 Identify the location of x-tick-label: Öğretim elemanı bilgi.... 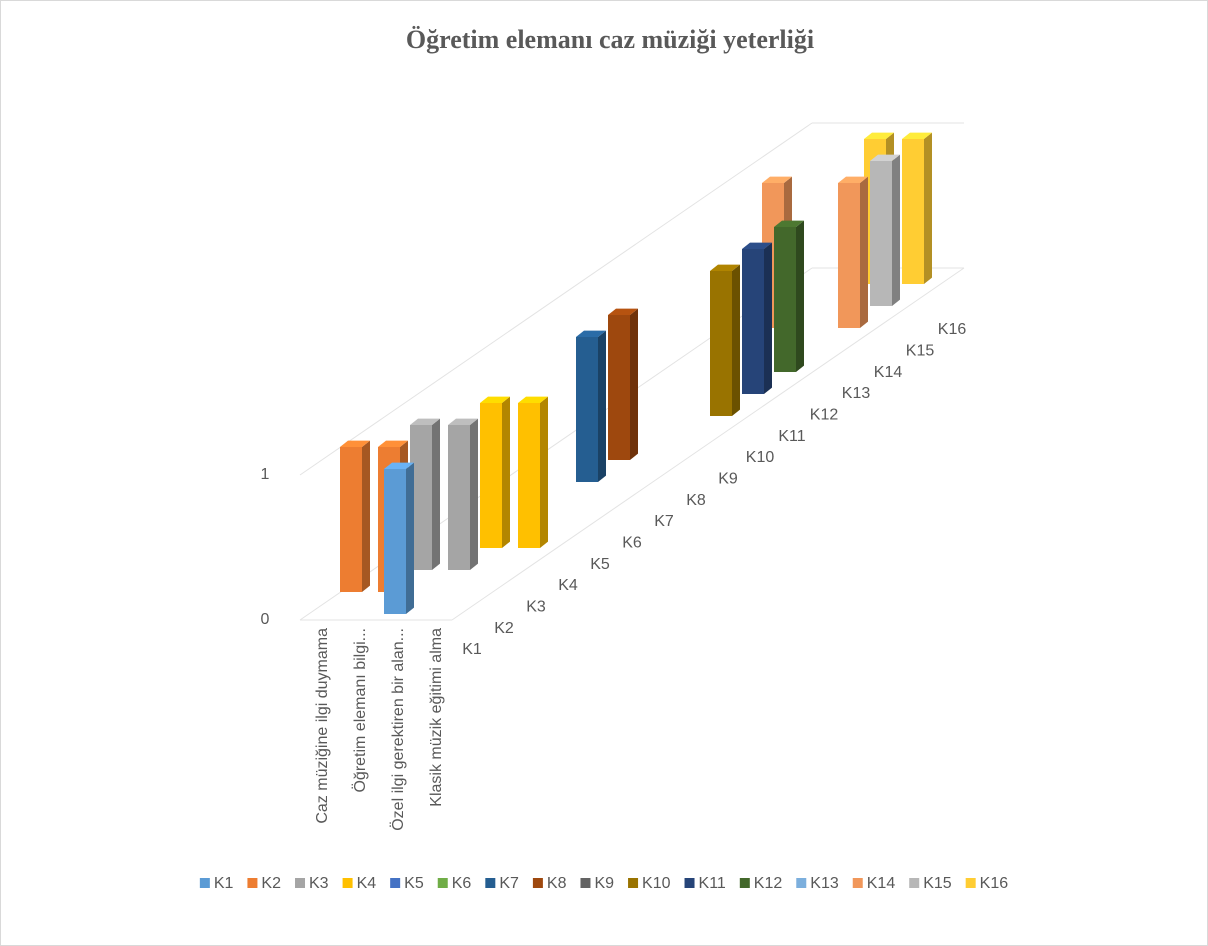
(360, 710).